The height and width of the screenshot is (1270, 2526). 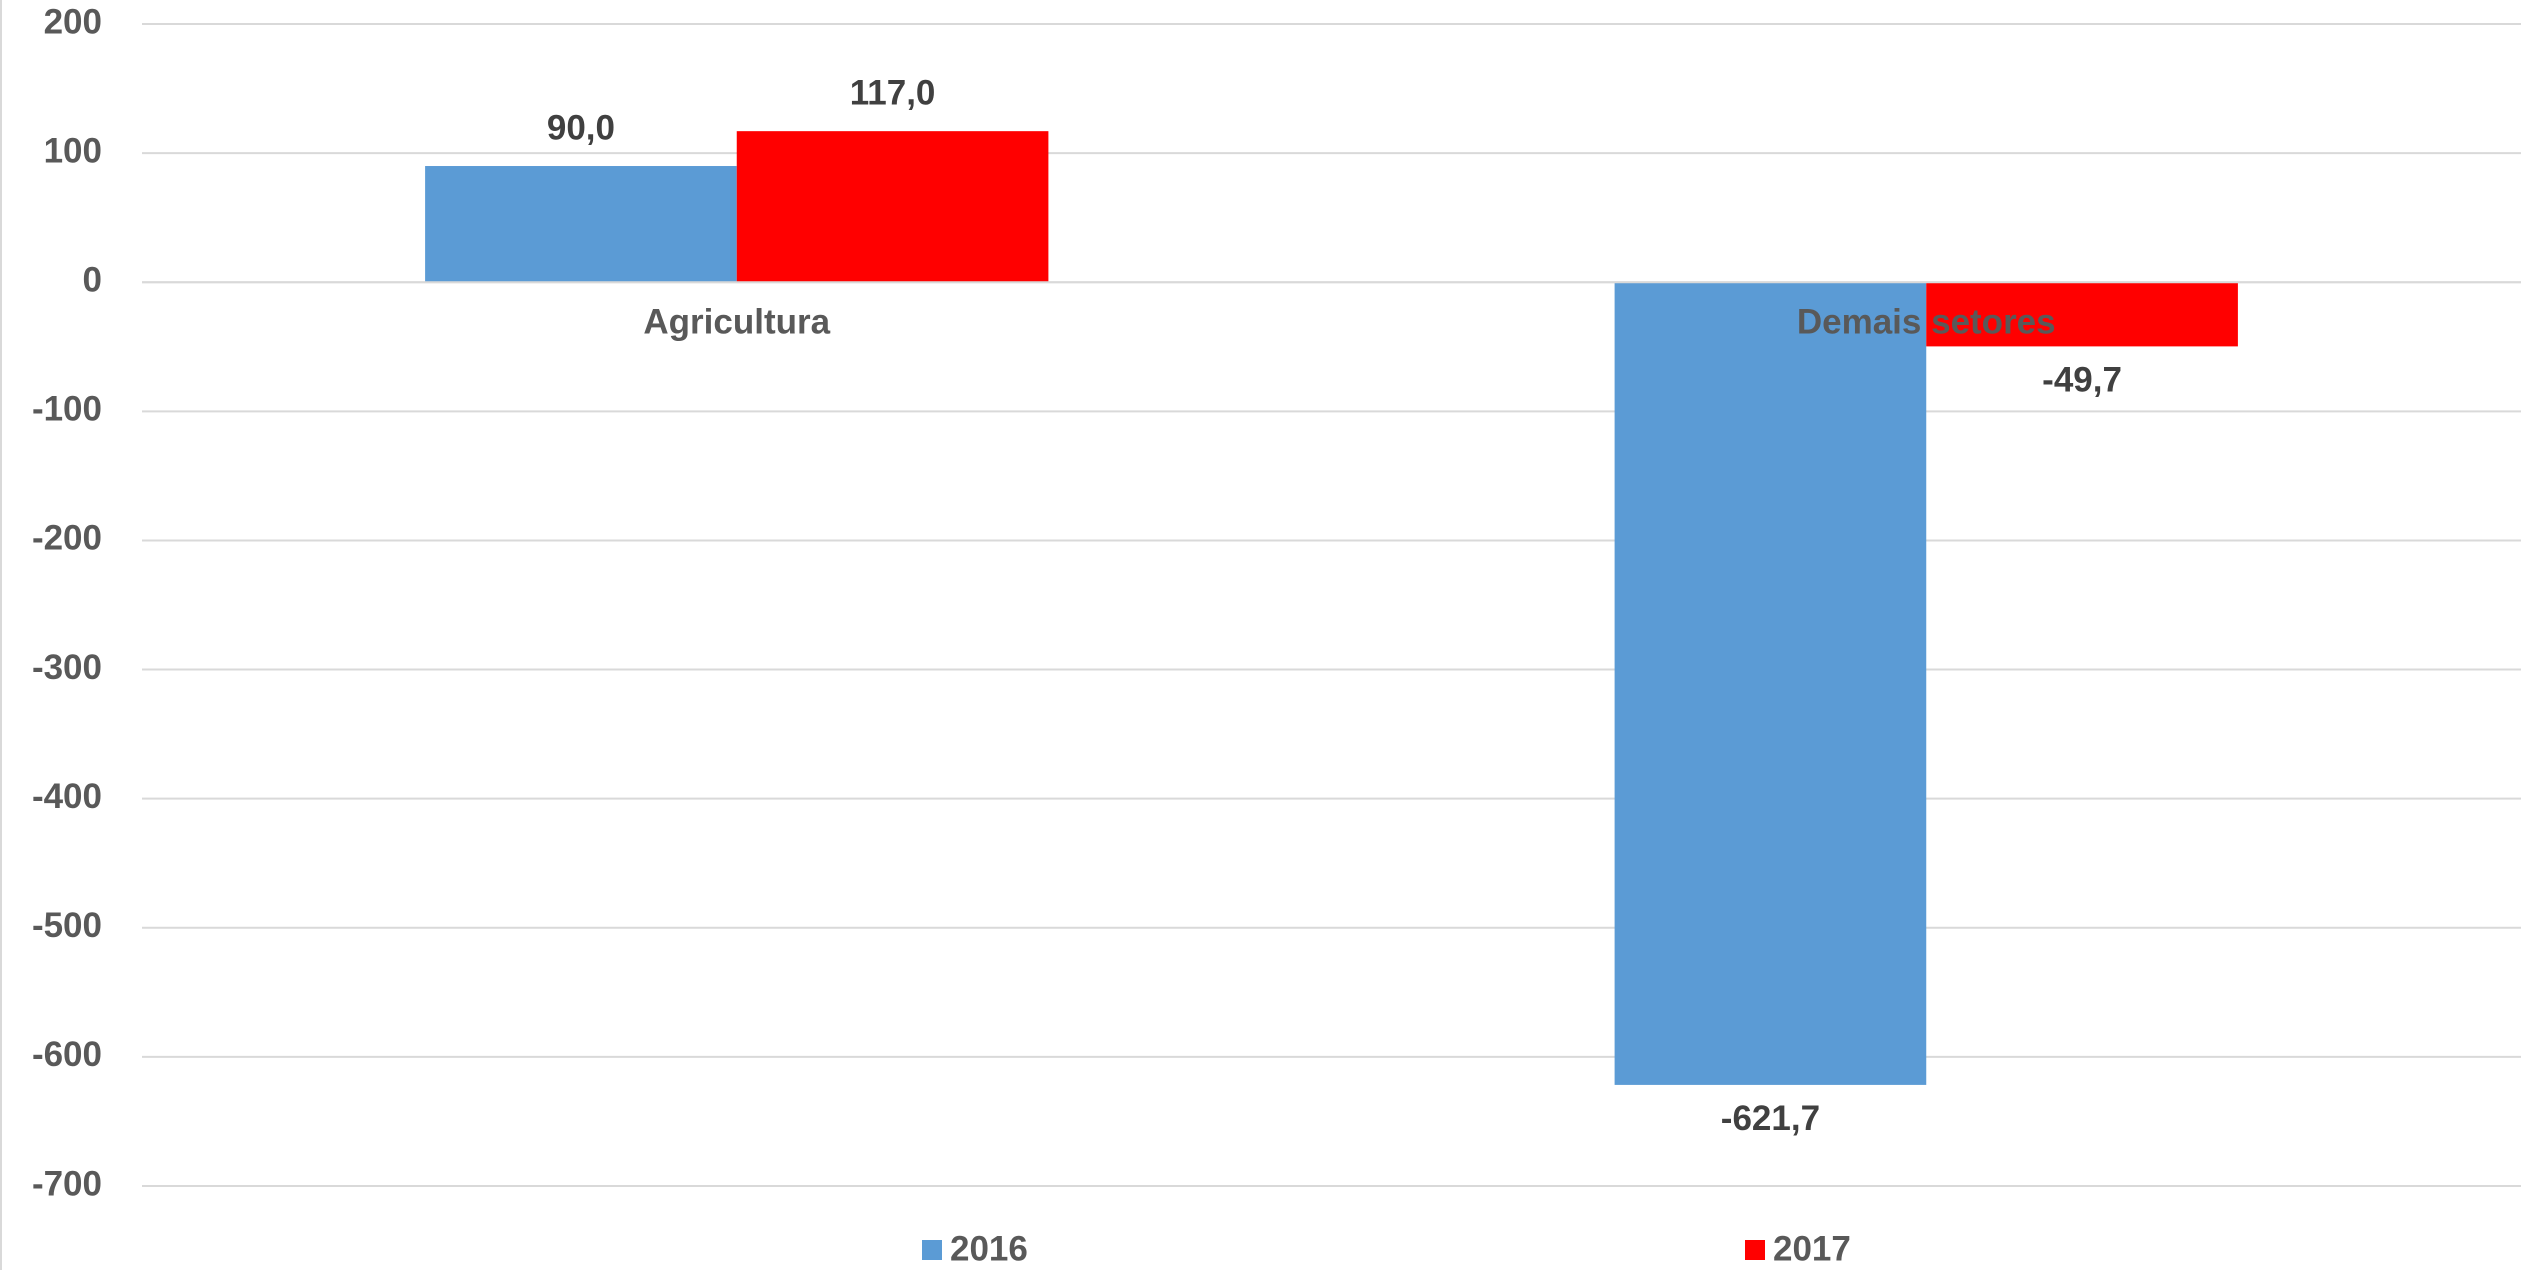 I want to click on x-tick-label: Agricultura, so click(x=736, y=321).